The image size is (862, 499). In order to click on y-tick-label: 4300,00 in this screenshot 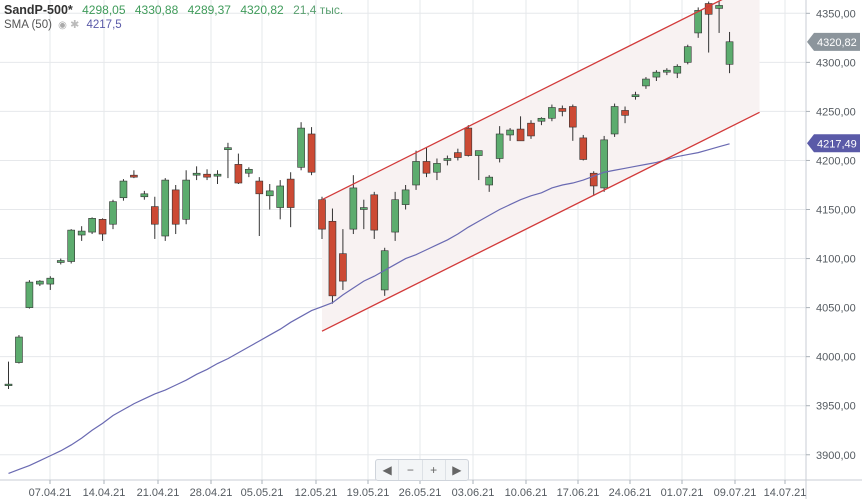, I will do `click(836, 63)`.